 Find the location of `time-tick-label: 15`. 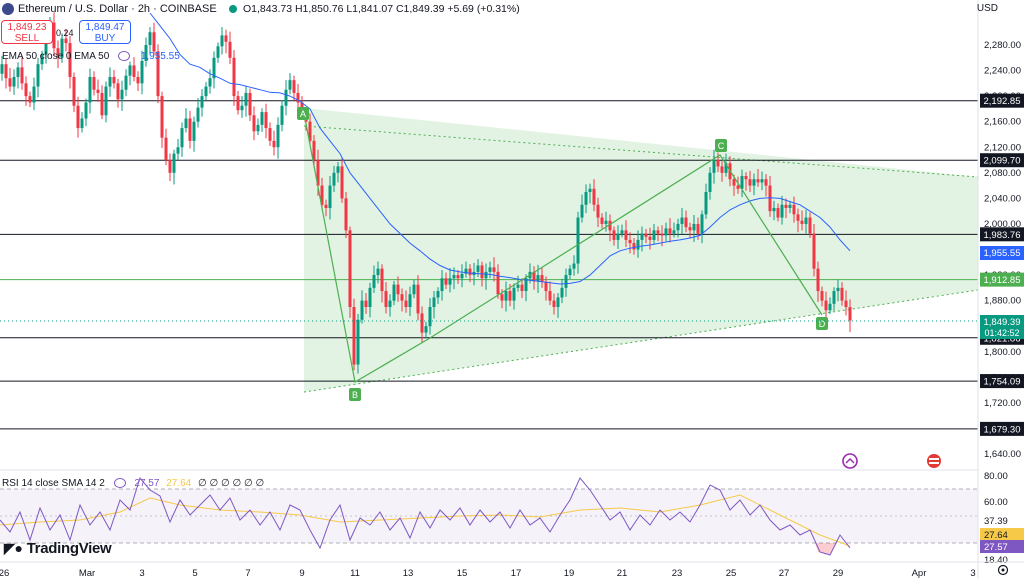

time-tick-label: 15 is located at coordinates (462, 573).